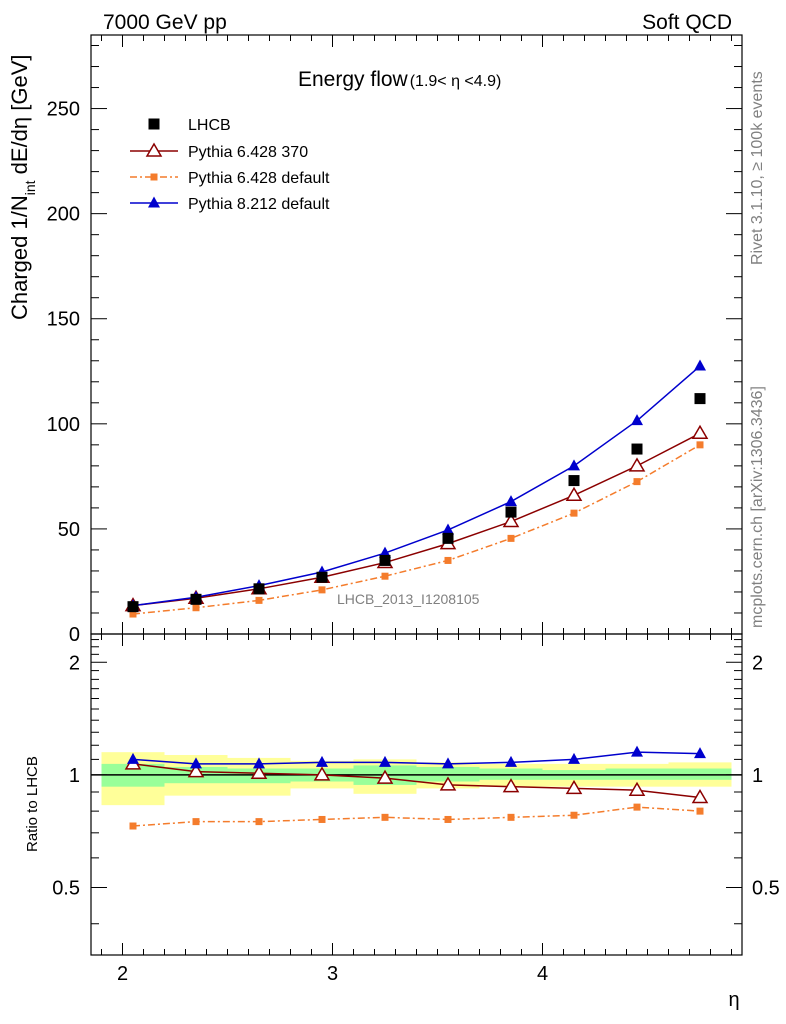 Image resolution: width=786 pixels, height=1024 pixels. What do you see at coordinates (687, 22) in the screenshot?
I see `header-right: Soft QCD` at bounding box center [687, 22].